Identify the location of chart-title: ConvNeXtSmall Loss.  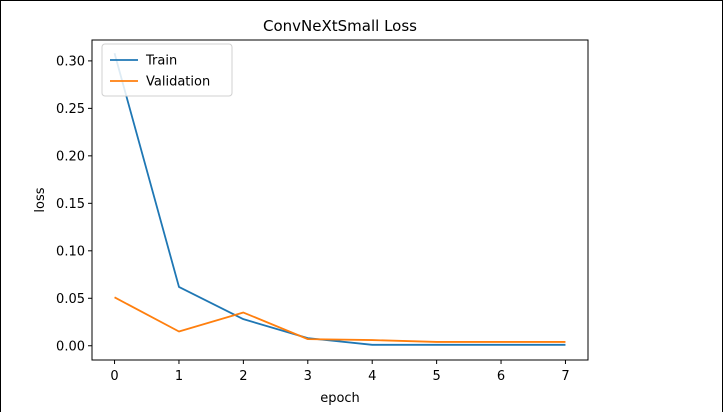
(340, 26).